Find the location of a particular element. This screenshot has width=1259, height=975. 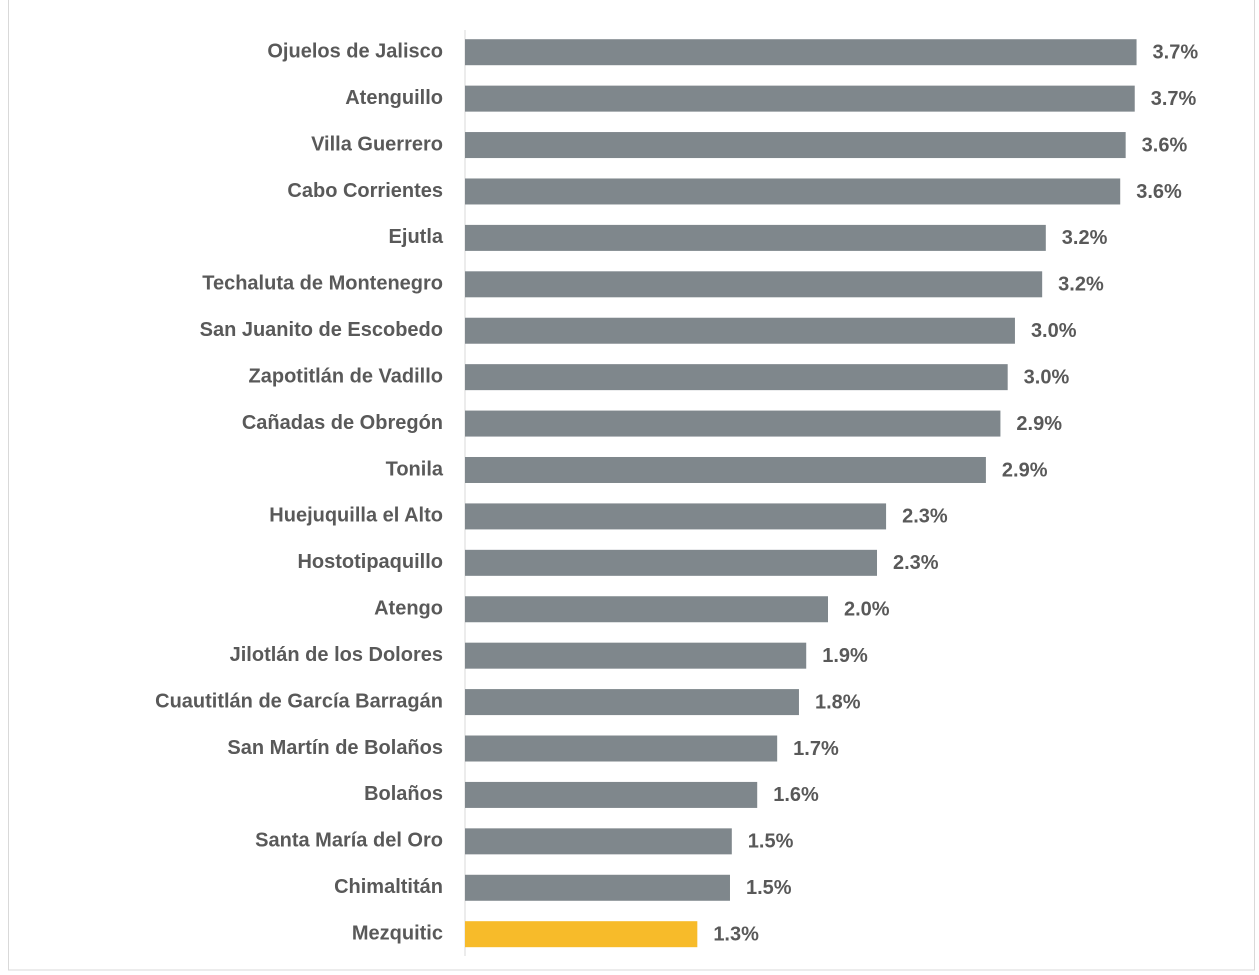

category-label: Mezquitic is located at coordinates (397, 933).